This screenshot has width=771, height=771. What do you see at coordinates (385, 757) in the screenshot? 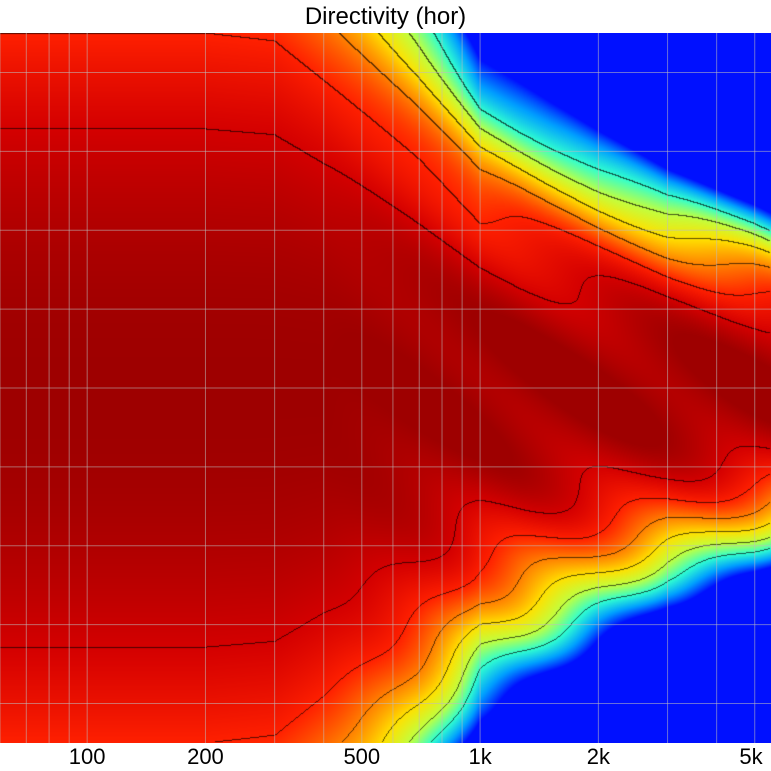
I see `x-axis: 100 200 500 1k 2k 5k` at bounding box center [385, 757].